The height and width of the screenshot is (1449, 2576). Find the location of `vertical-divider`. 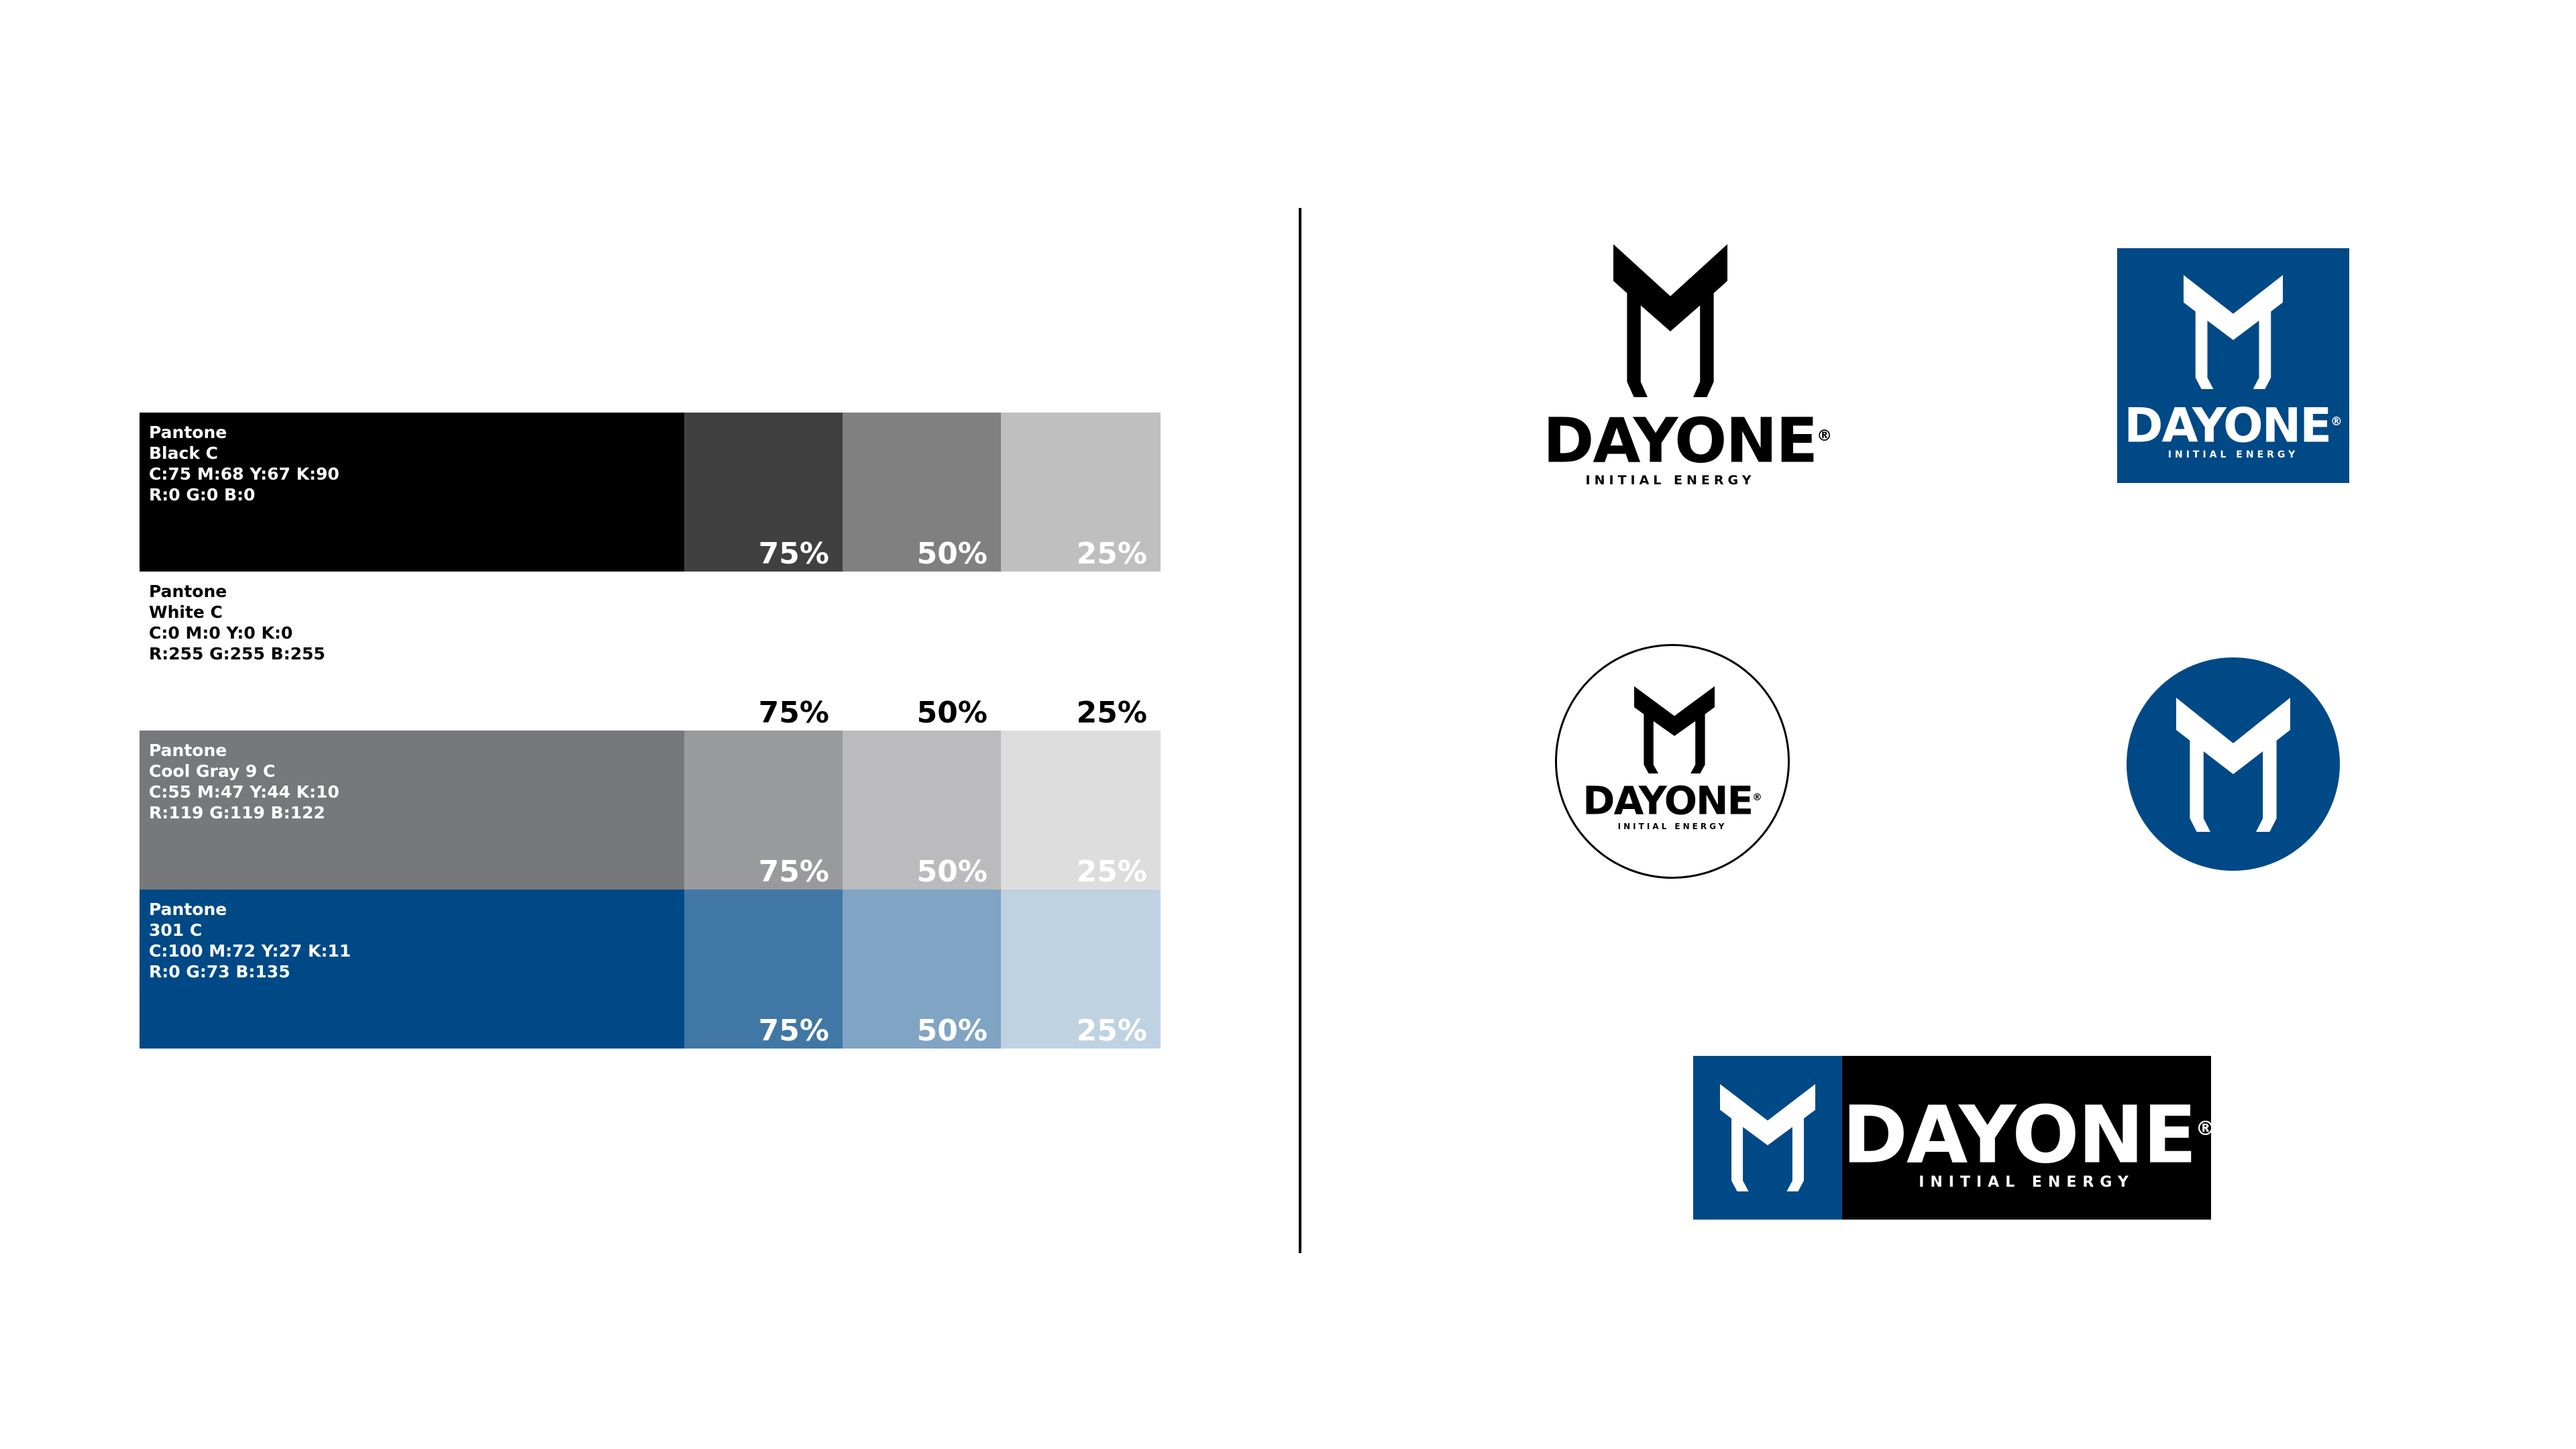

vertical-divider is located at coordinates (1300, 730).